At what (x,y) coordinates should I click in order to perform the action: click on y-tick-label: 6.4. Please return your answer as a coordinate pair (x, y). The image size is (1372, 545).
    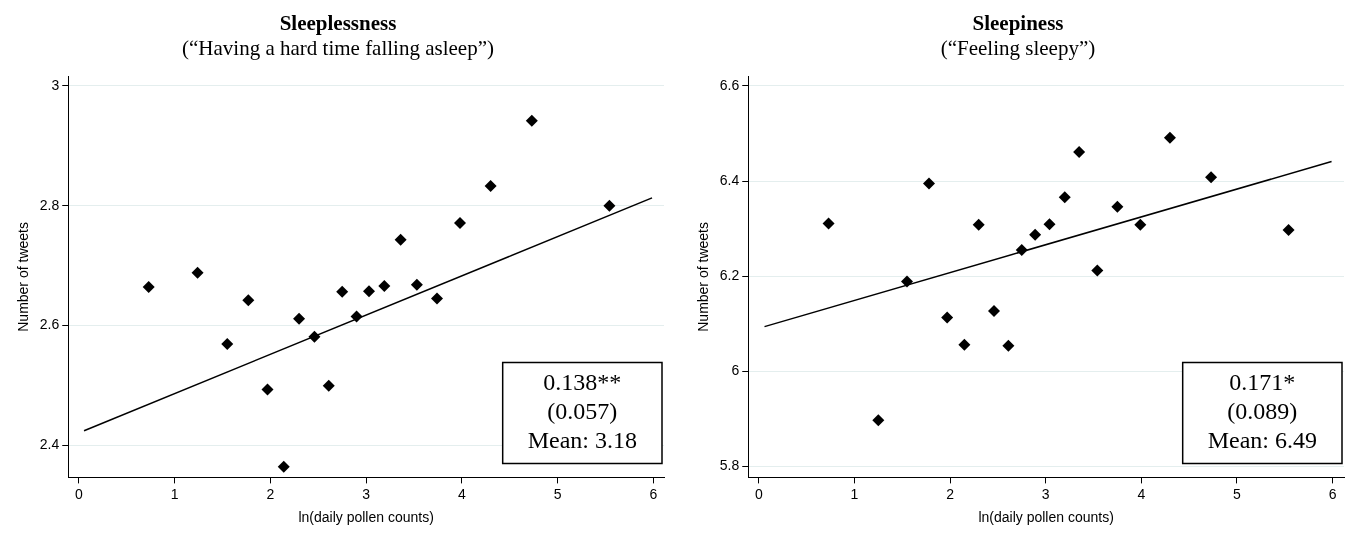
    Looking at the image, I should click on (729, 179).